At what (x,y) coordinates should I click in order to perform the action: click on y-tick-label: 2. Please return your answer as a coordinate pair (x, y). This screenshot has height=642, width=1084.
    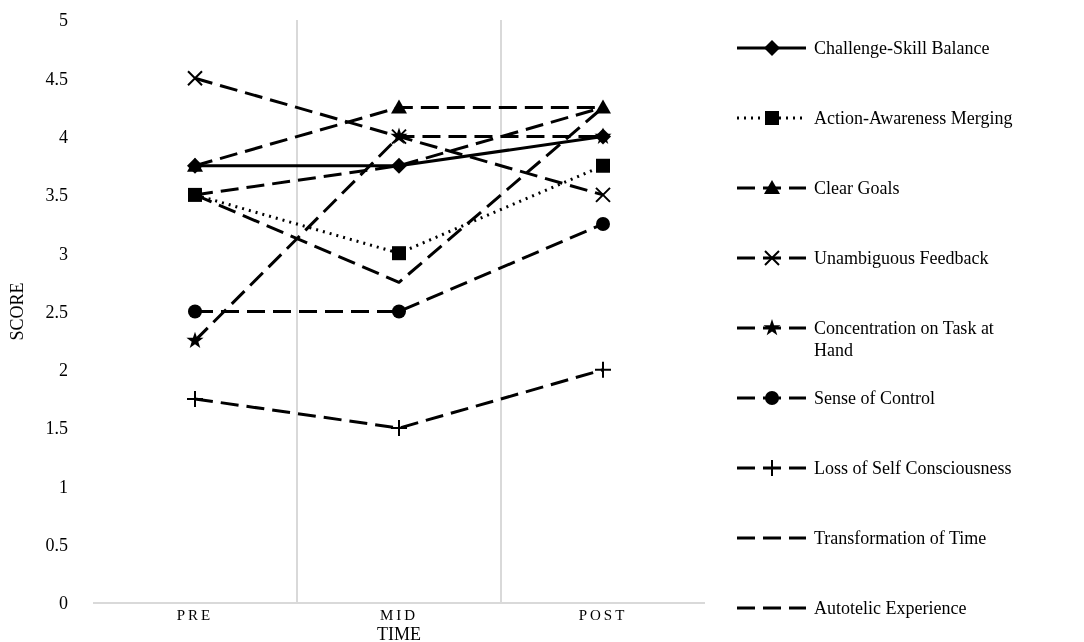
    Looking at the image, I should click on (63, 370).